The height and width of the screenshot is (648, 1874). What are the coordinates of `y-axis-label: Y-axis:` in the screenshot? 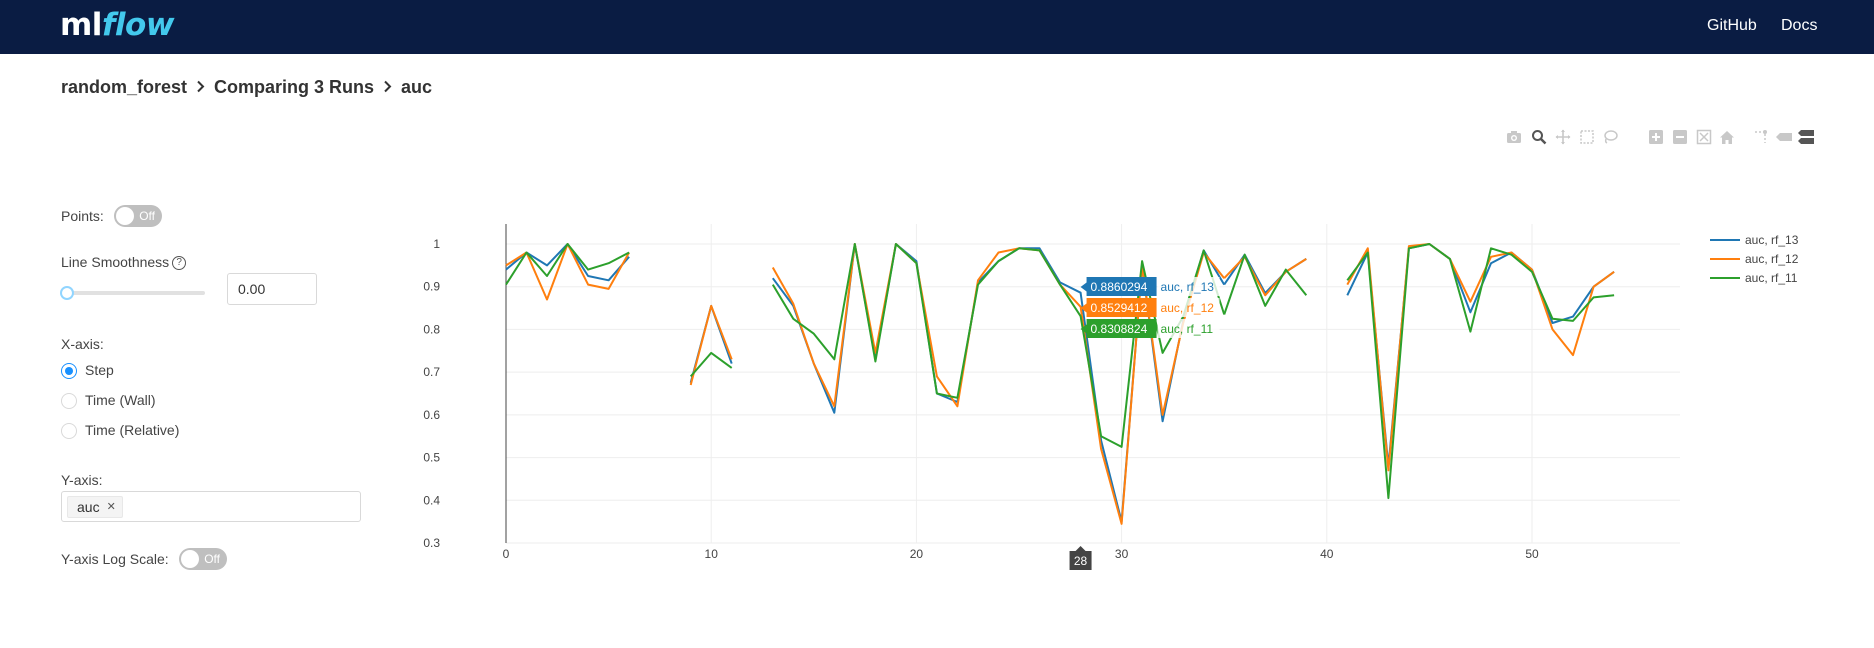 It's located at (82, 480).